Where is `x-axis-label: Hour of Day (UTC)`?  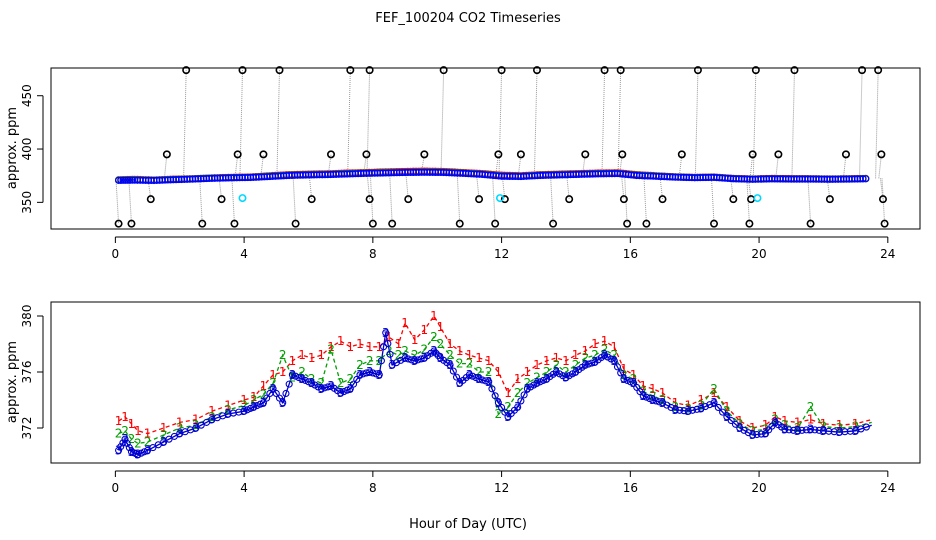 x-axis-label: Hour of Day (UTC) is located at coordinates (468, 524).